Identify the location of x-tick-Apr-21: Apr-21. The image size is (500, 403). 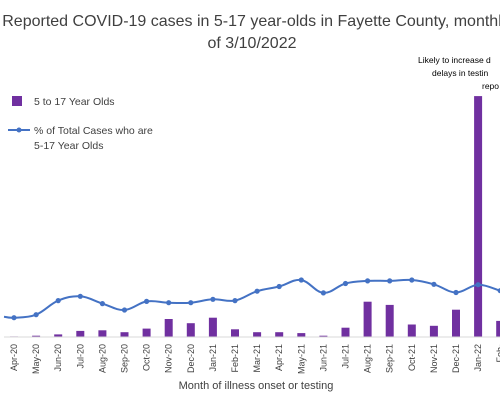
(279, 357).